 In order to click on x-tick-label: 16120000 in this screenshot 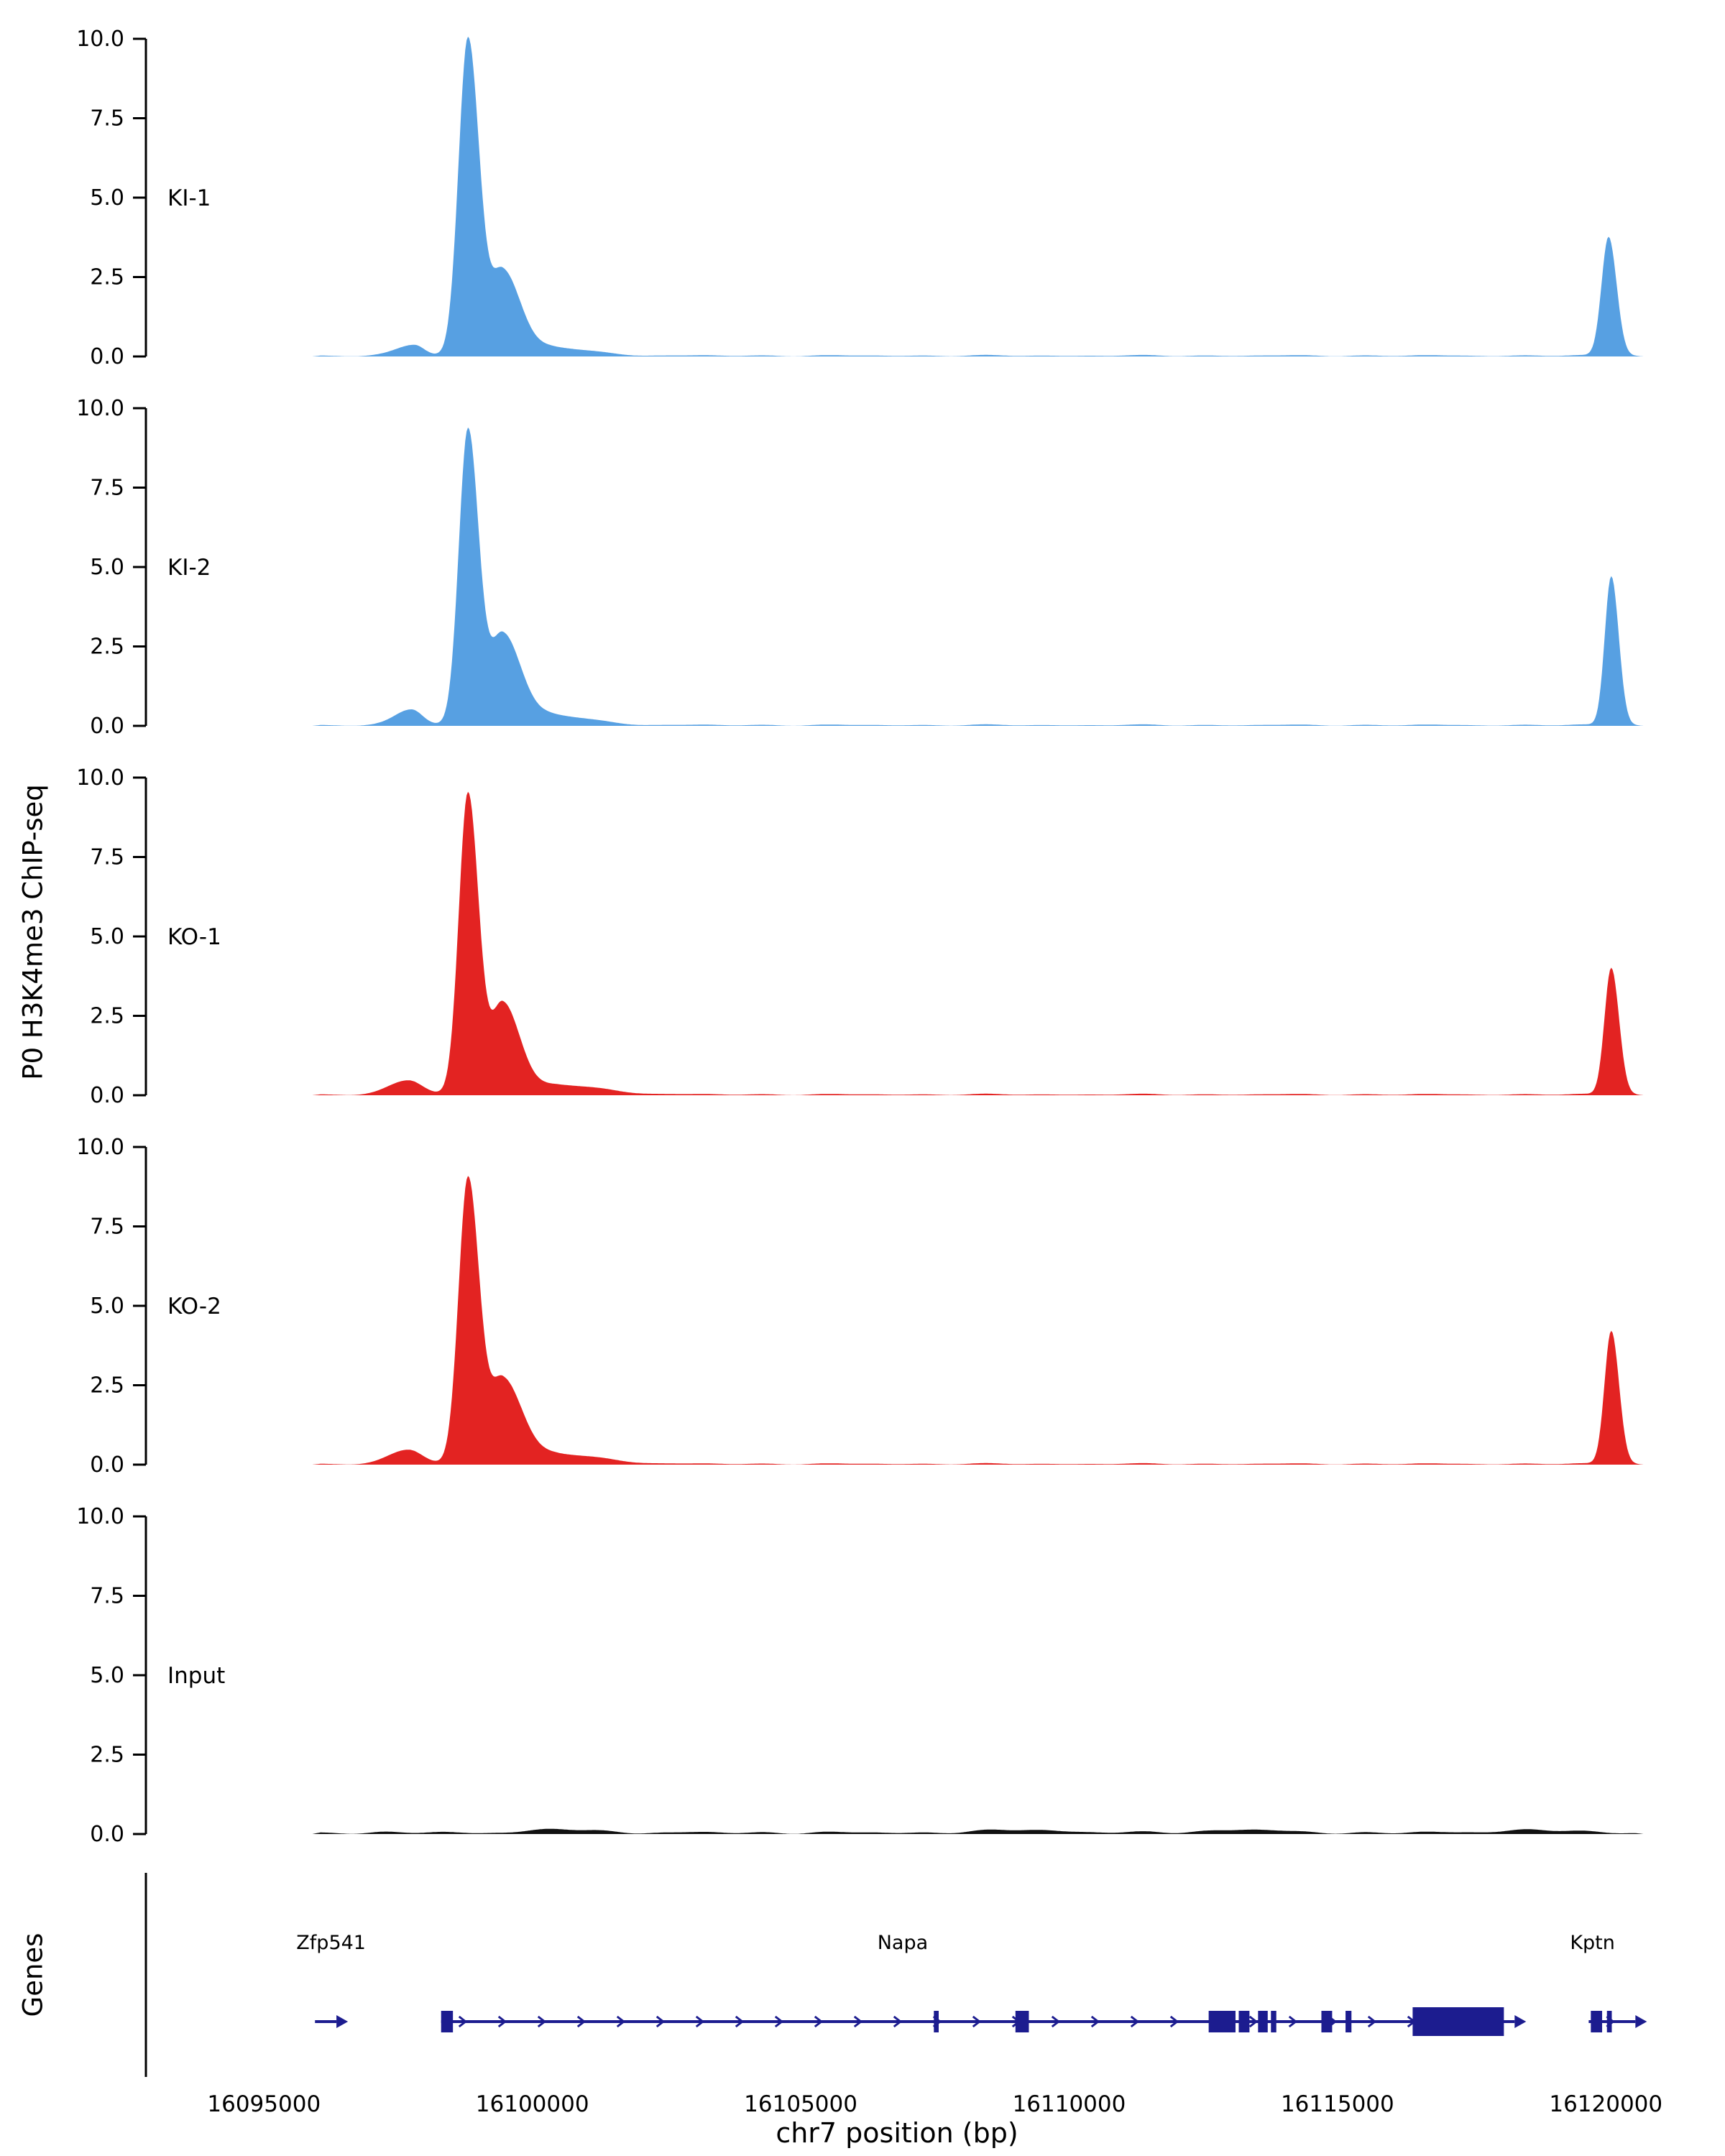, I will do `click(1605, 2104)`.